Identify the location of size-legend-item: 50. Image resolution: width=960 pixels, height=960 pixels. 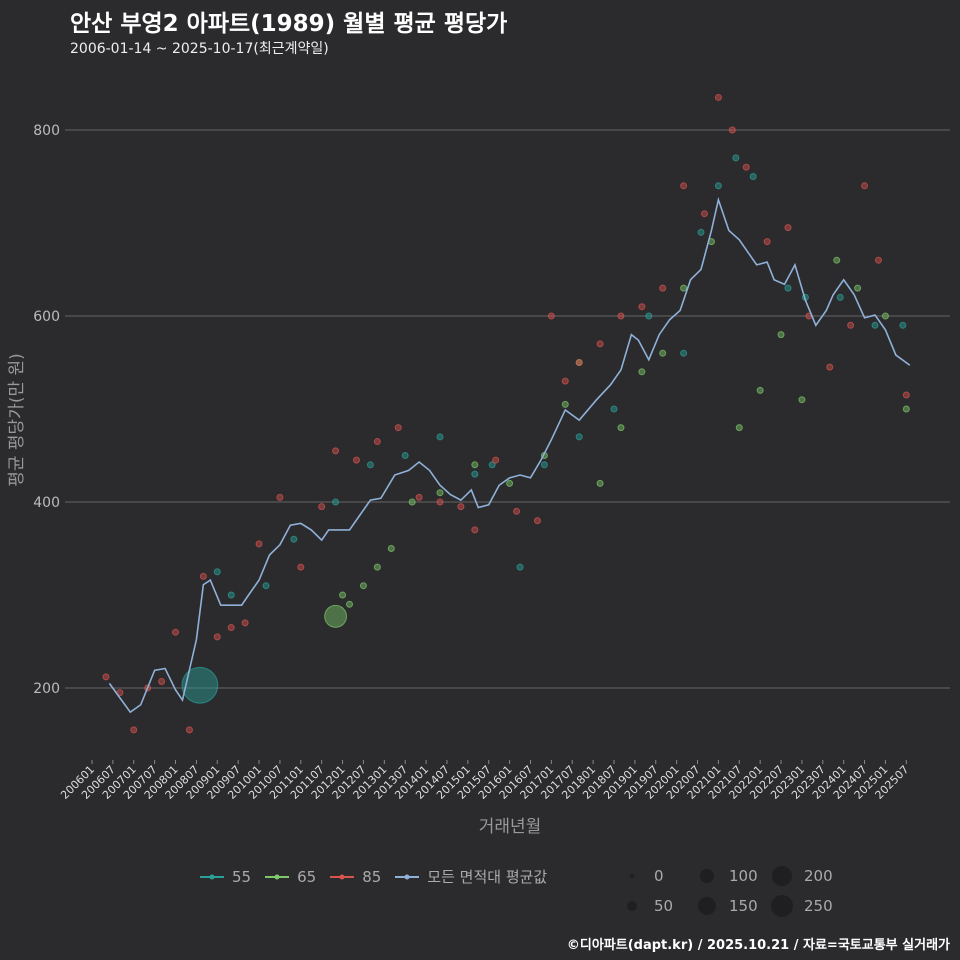
(657, 906).